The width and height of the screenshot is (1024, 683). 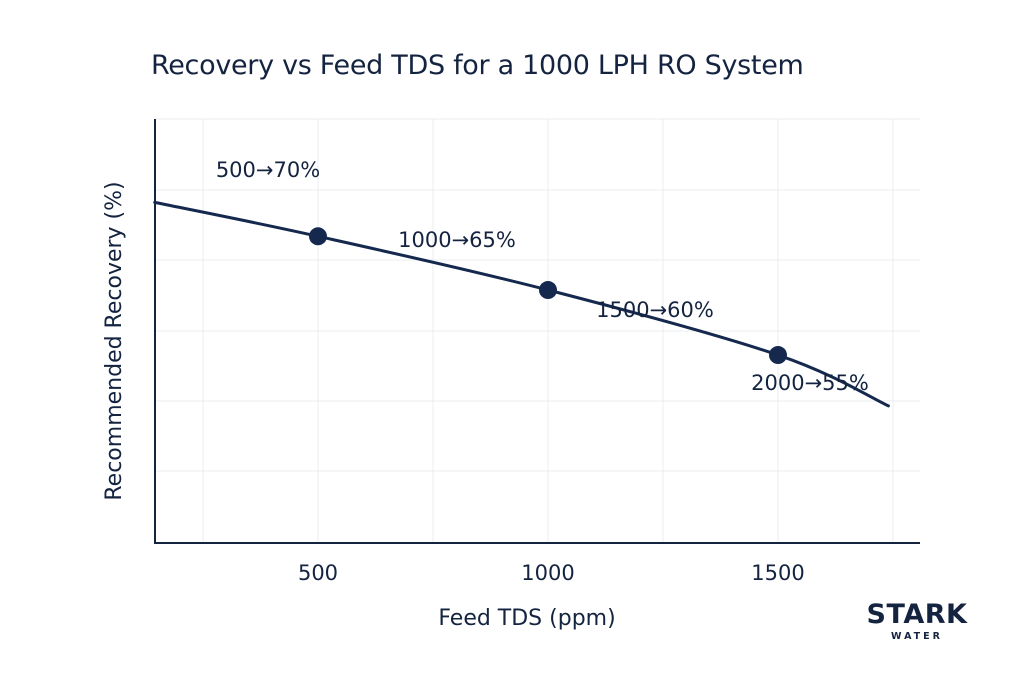 What do you see at coordinates (268, 170) in the screenshot?
I see `data-annotation: 500→70%` at bounding box center [268, 170].